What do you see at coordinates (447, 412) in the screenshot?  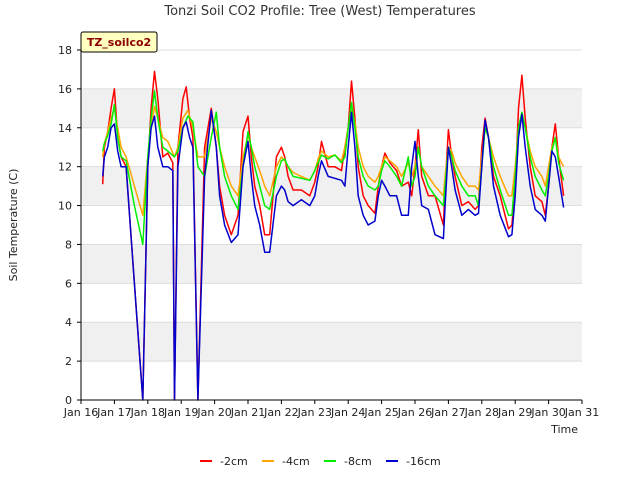 I see `x-tick-label: Jan 27` at bounding box center [447, 412].